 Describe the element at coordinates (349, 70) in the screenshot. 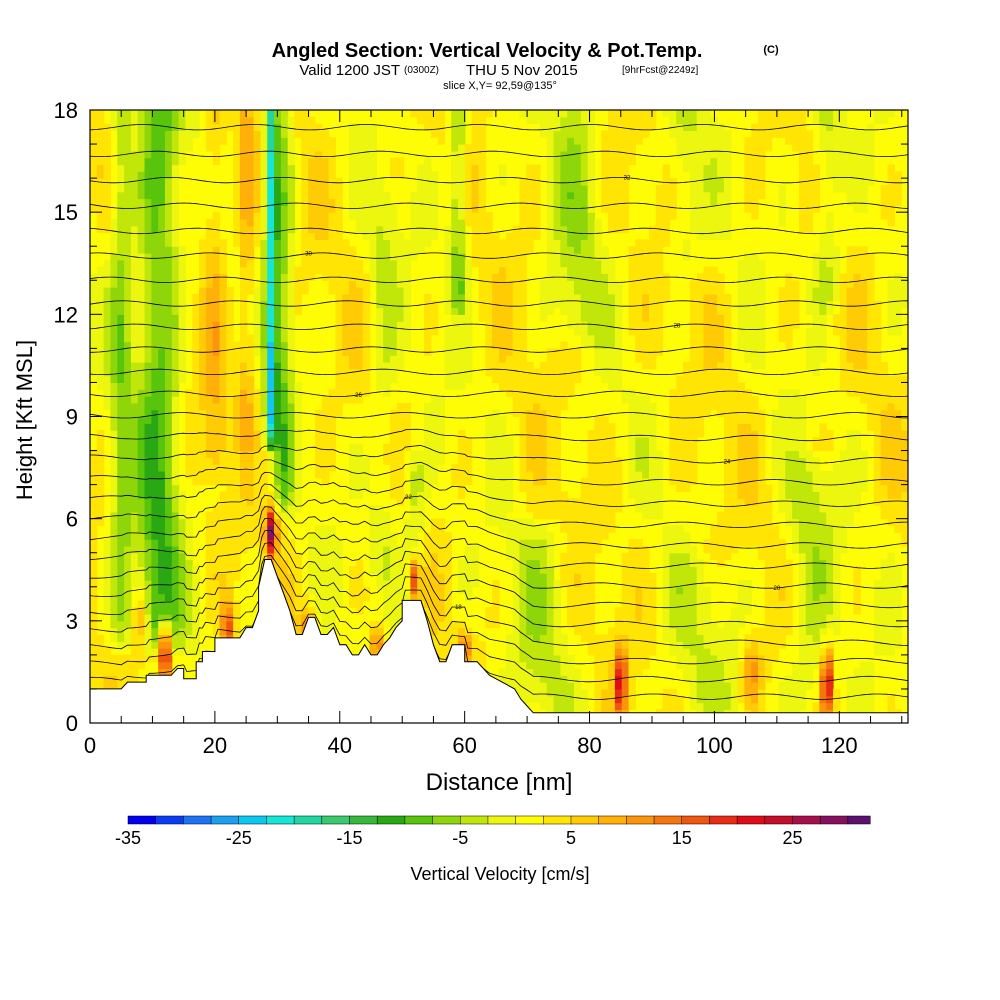

I see `valid-prefix: Valid 1200 JST` at that location.